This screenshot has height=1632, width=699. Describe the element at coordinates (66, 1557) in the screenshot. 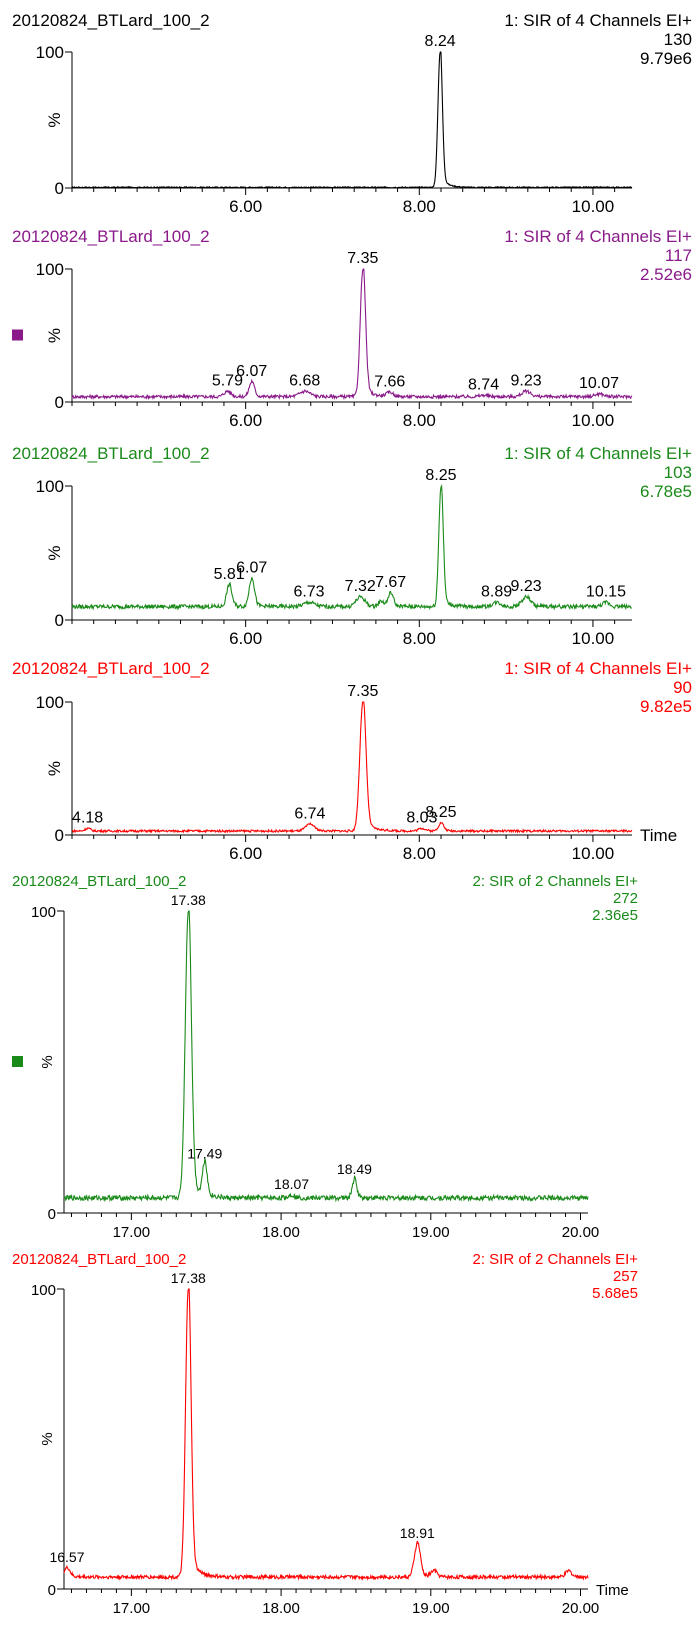

I see `peak-label: 16.57` at that location.